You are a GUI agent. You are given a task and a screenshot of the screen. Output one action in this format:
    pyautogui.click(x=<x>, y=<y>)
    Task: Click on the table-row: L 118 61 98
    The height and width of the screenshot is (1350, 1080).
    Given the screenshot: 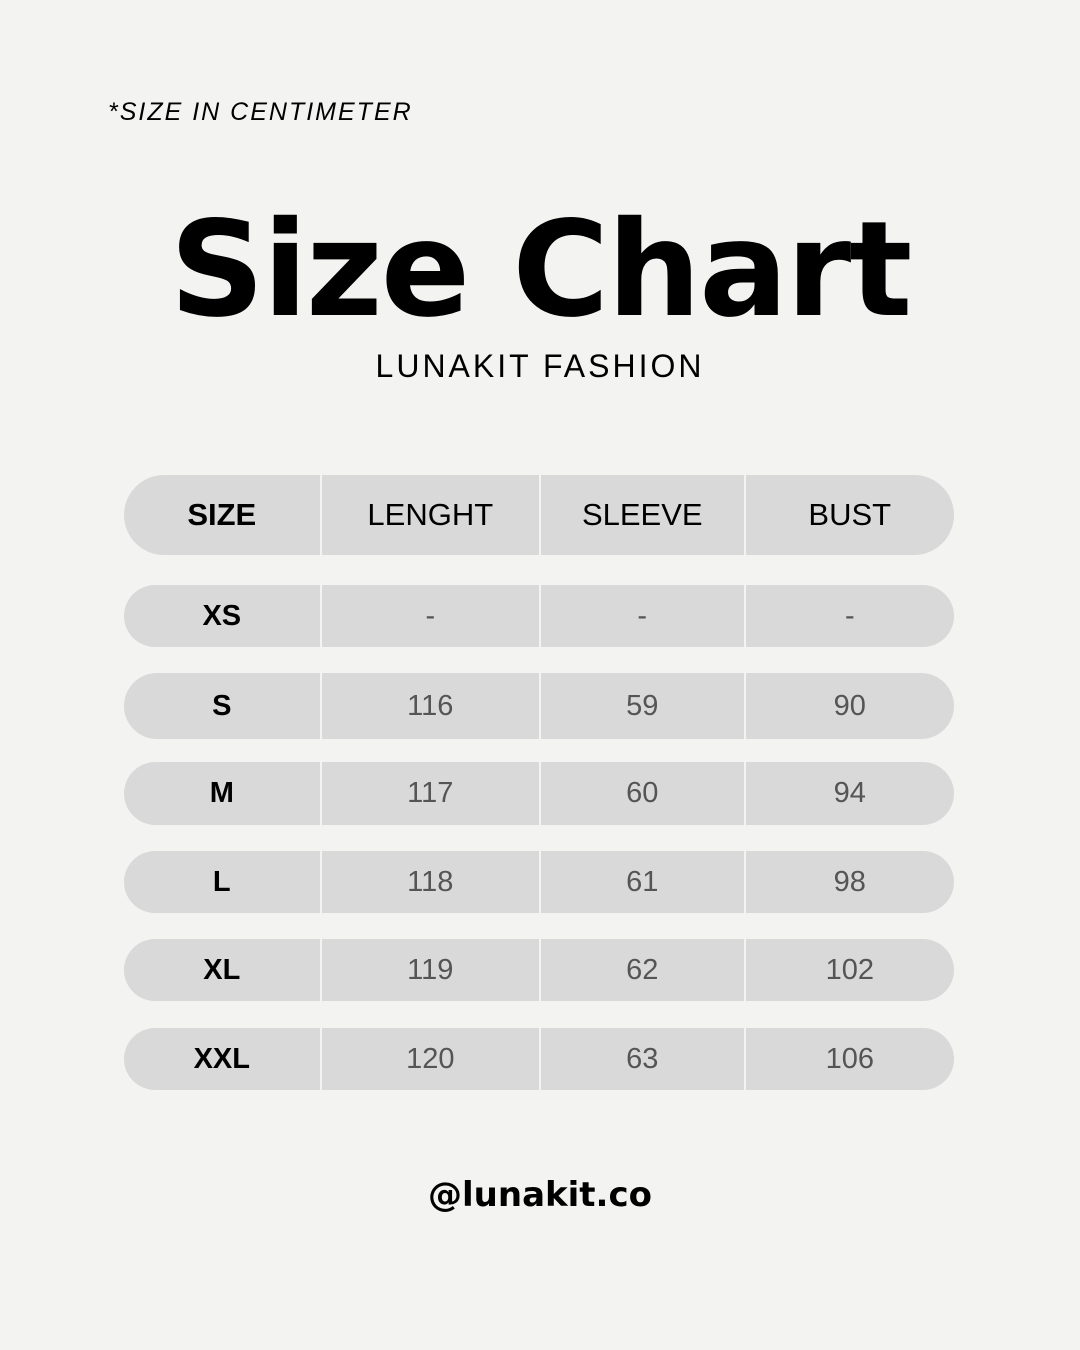 What is the action you would take?
    pyautogui.click(x=539, y=882)
    